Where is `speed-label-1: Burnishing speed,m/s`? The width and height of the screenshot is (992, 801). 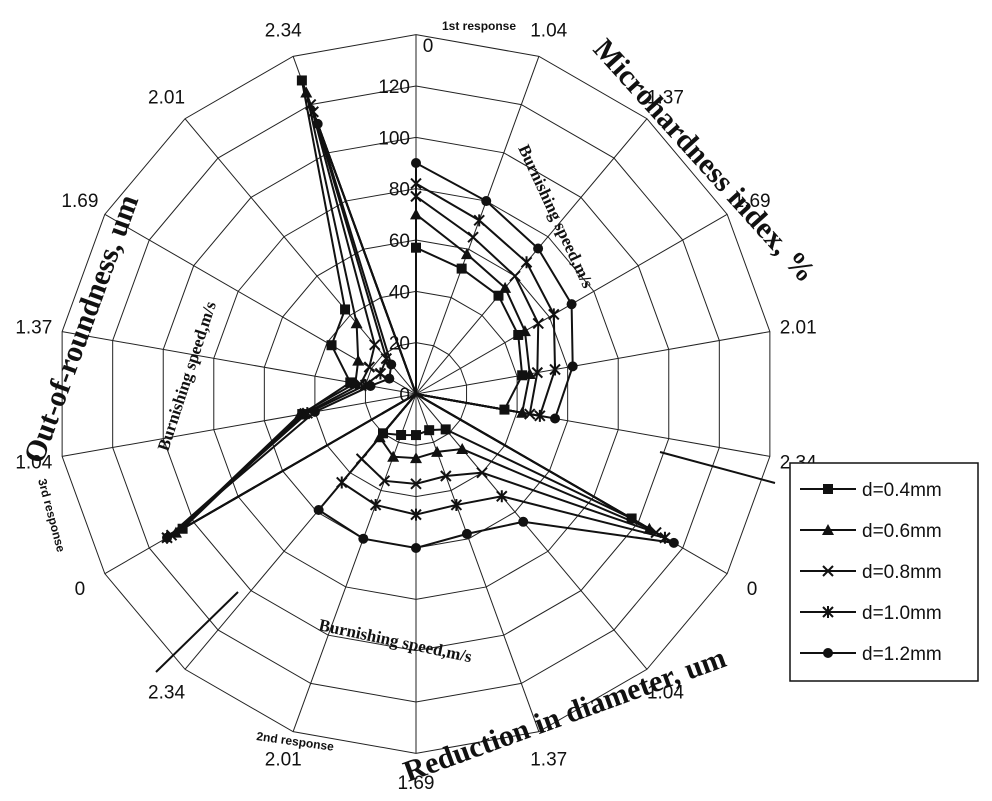 speed-label-1: Burnishing speed,m/s is located at coordinates (555, 217).